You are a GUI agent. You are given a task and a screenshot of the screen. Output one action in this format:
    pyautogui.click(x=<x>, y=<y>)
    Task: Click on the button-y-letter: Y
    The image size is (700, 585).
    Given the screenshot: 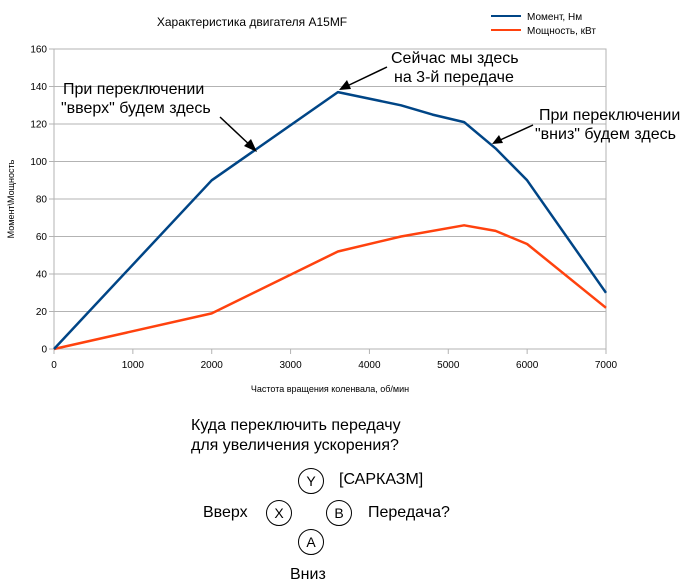 What is the action you would take?
    pyautogui.click(x=311, y=481)
    